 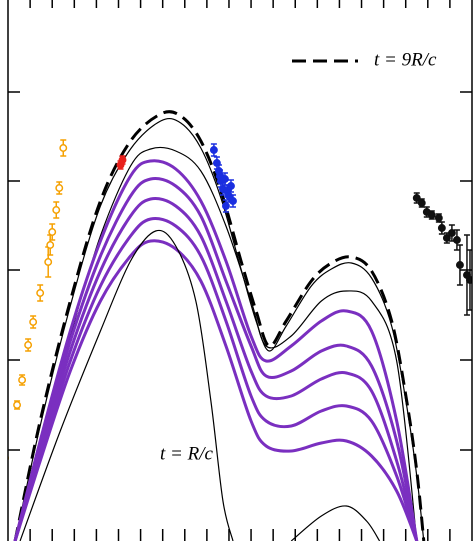 I want to click on legend-label: t = 9R/c, so click(x=405, y=59).